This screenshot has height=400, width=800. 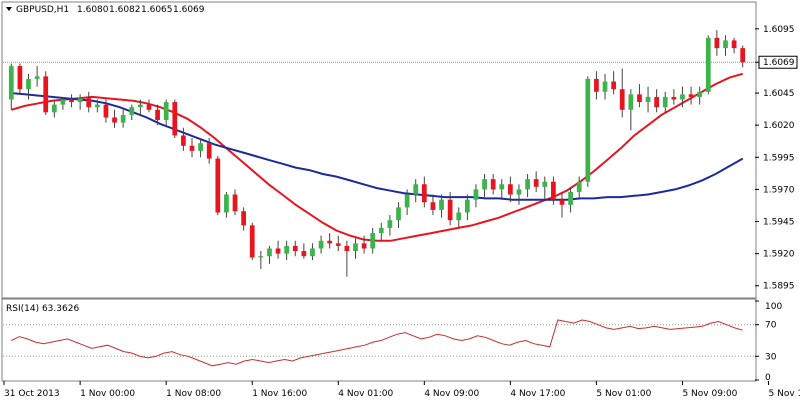 I want to click on rsi-tick-label: 70, so click(x=771, y=326).